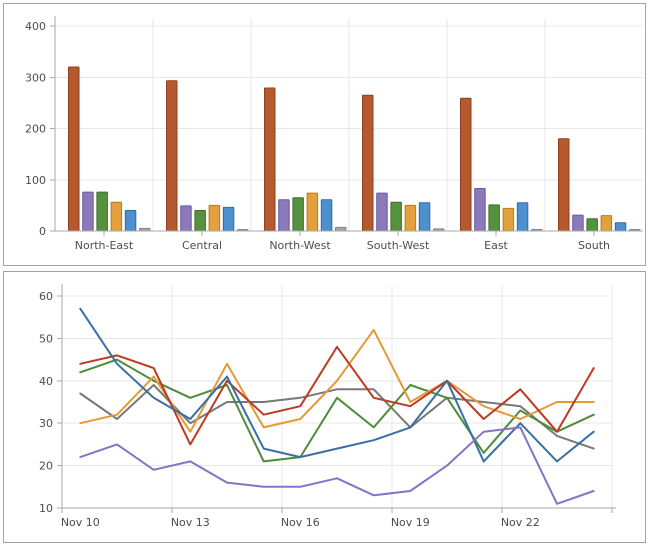  Describe the element at coordinates (337, 417) in the screenshot. I see `line-series-gray` at that location.